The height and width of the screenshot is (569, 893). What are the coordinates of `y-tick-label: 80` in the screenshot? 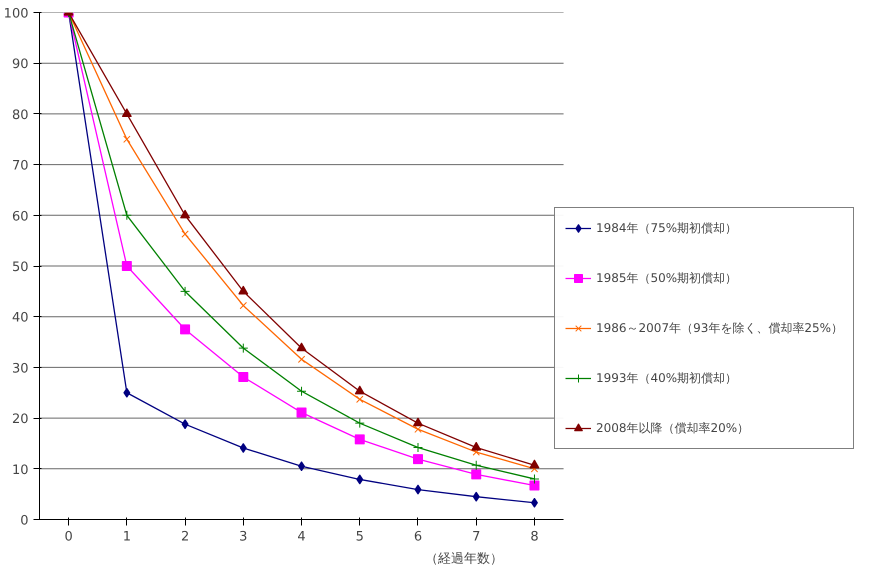 It's located at (20, 115).